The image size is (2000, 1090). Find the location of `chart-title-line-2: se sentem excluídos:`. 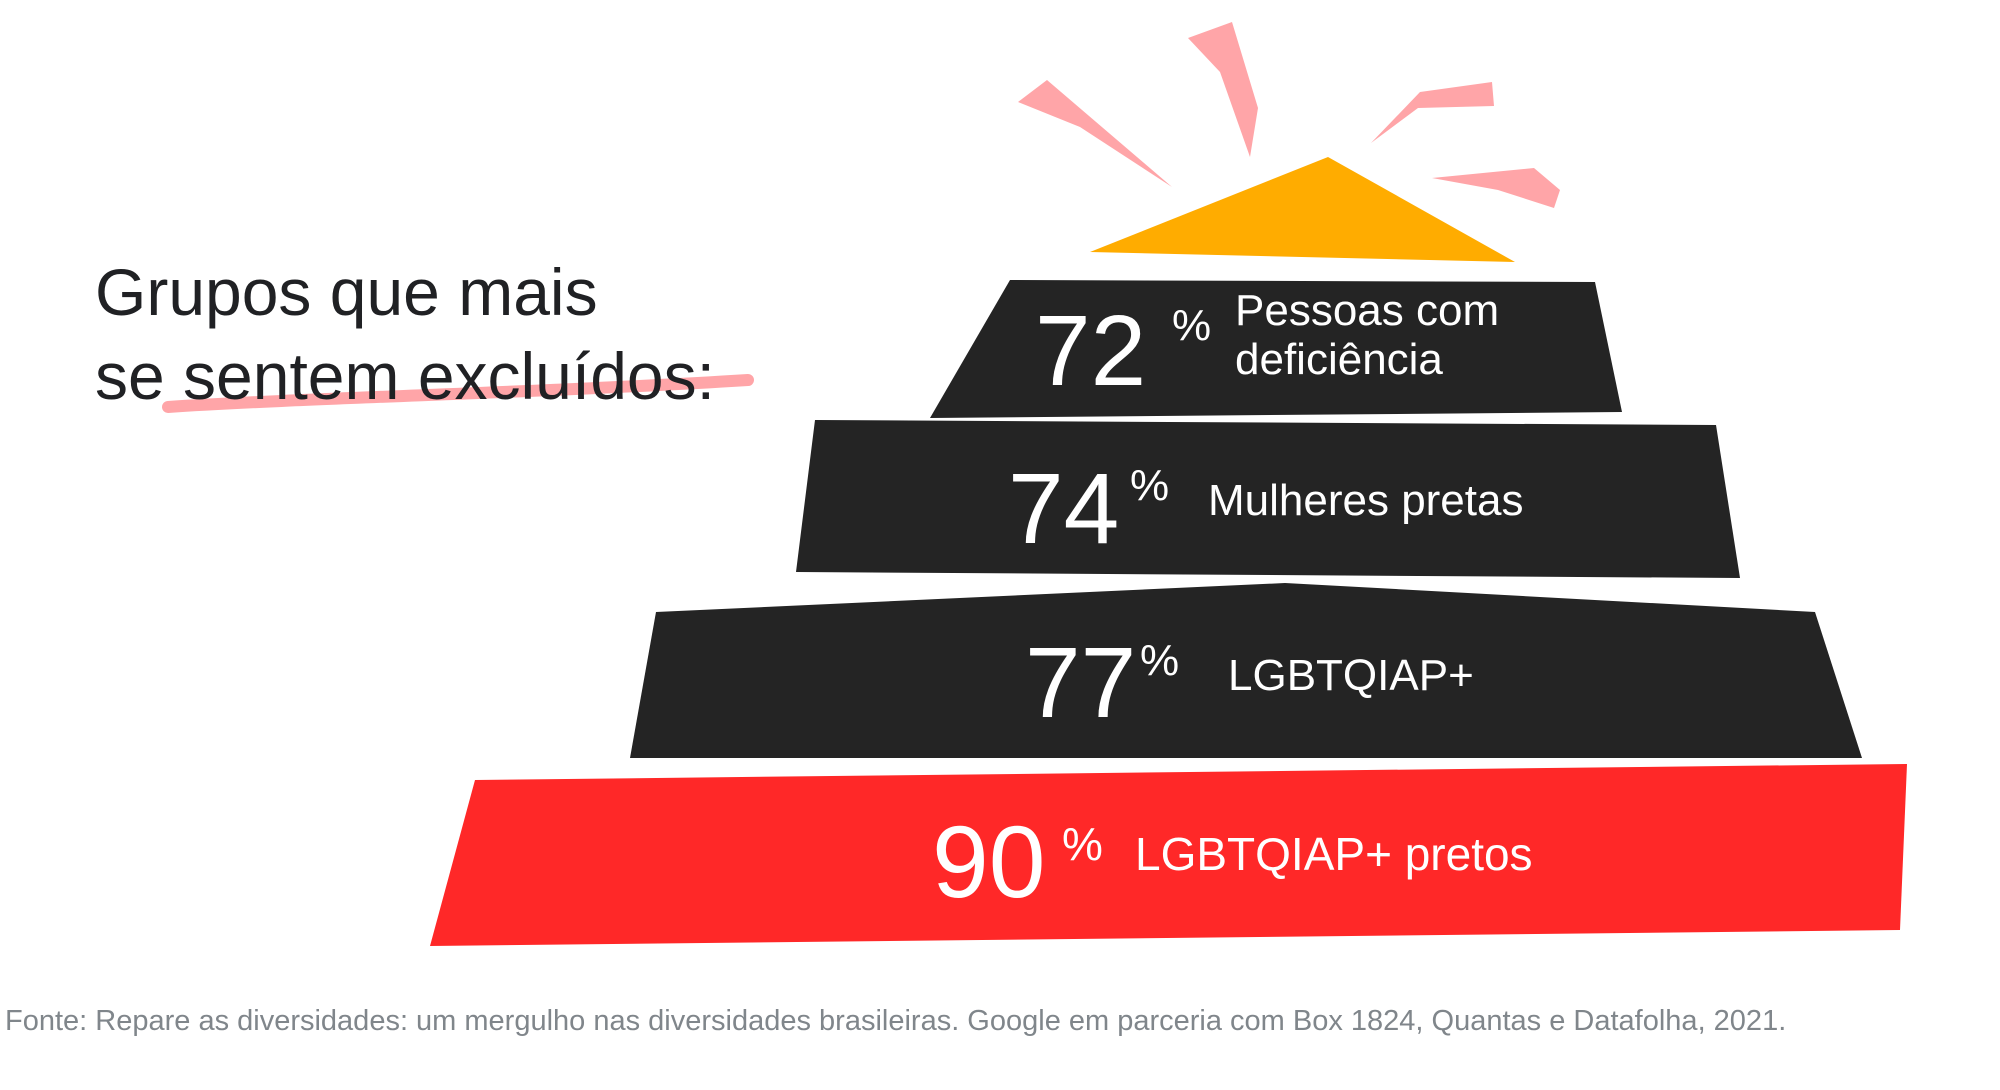

chart-title-line-2: se sentem excluídos: is located at coordinates (405, 376).